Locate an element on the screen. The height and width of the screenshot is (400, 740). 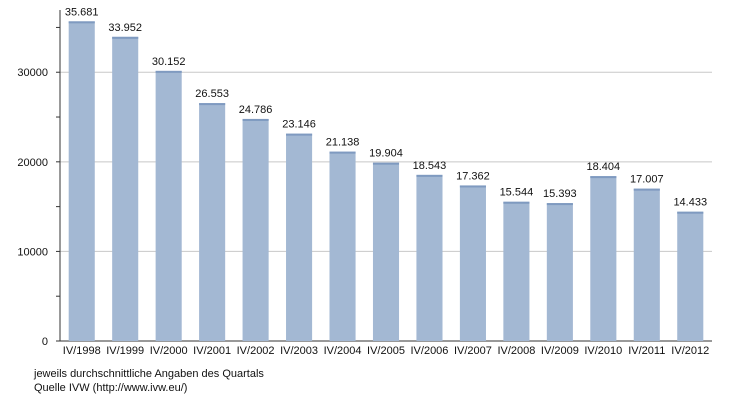
x-tick-label: IV/2001 is located at coordinates (212, 351).